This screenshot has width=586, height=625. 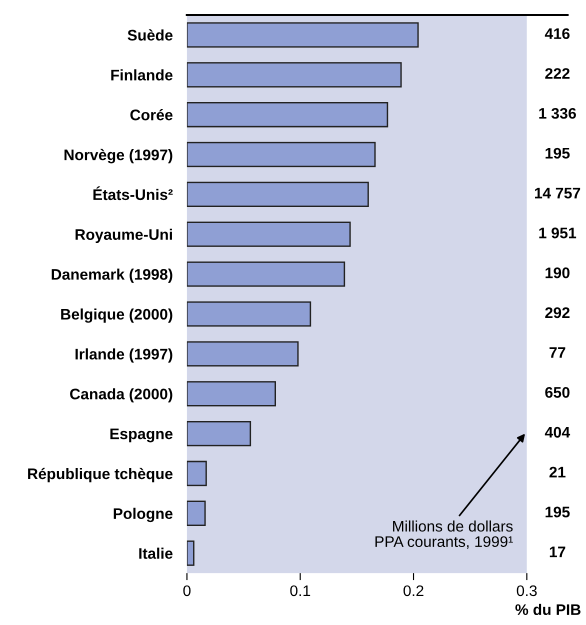 What do you see at coordinates (526, 590) in the screenshot?
I see `x-tick-label: 0.3` at bounding box center [526, 590].